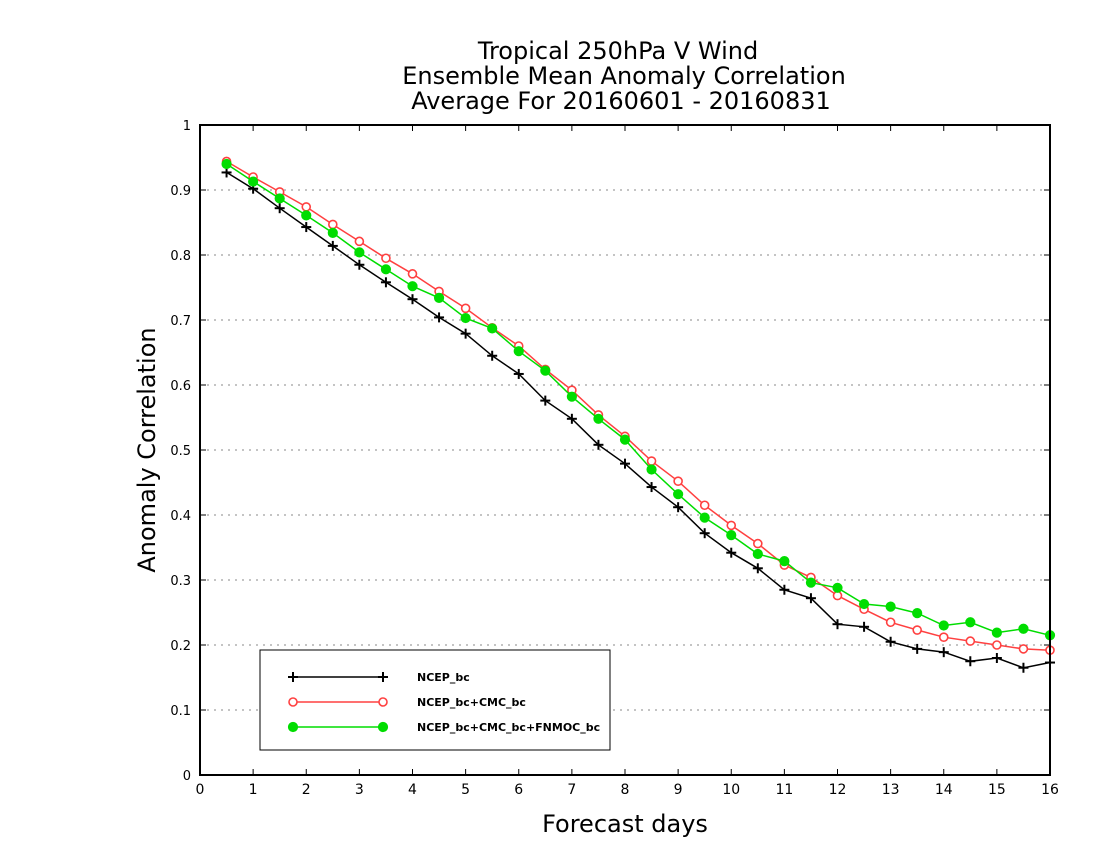  What do you see at coordinates (253, 790) in the screenshot?
I see `x-tick-label: 1` at bounding box center [253, 790].